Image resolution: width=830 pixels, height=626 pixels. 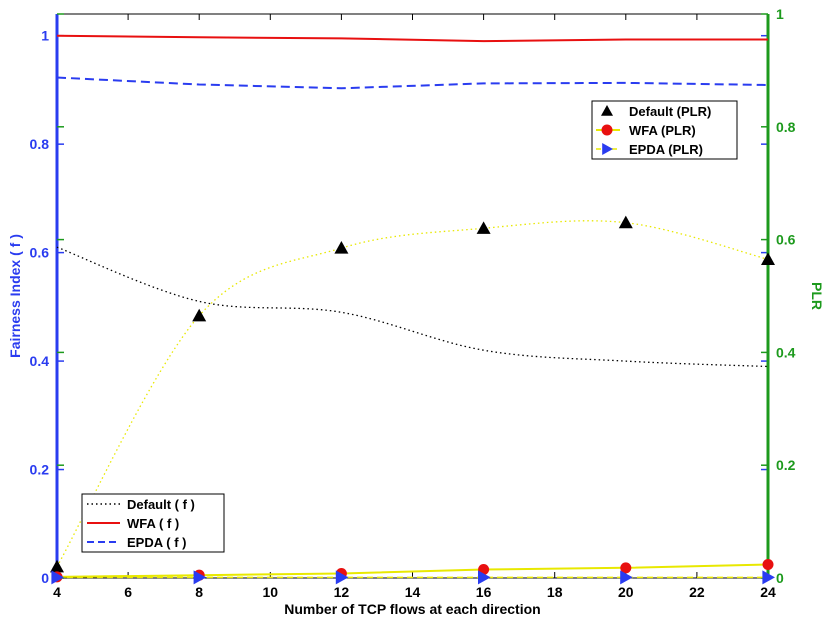 What do you see at coordinates (817, 296) in the screenshot?
I see `right-y-axis-title: PLR` at bounding box center [817, 296].